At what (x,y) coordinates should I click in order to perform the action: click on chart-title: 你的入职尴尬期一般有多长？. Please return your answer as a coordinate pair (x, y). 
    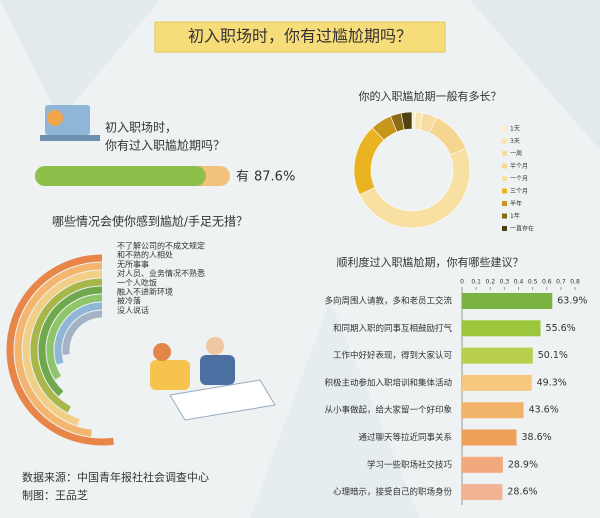
    Looking at the image, I should click on (430, 96).